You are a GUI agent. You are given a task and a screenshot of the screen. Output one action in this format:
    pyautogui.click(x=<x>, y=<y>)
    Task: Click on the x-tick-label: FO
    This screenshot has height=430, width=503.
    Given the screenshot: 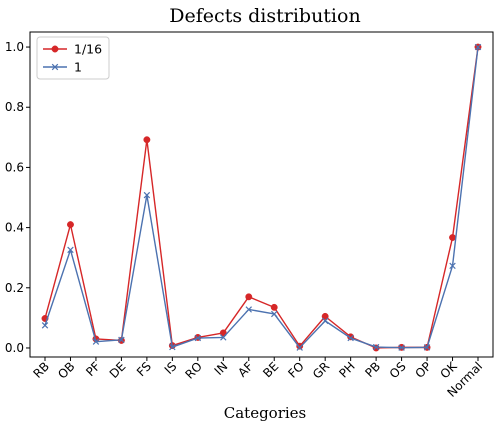 What is the action you would take?
    pyautogui.click(x=295, y=369)
    